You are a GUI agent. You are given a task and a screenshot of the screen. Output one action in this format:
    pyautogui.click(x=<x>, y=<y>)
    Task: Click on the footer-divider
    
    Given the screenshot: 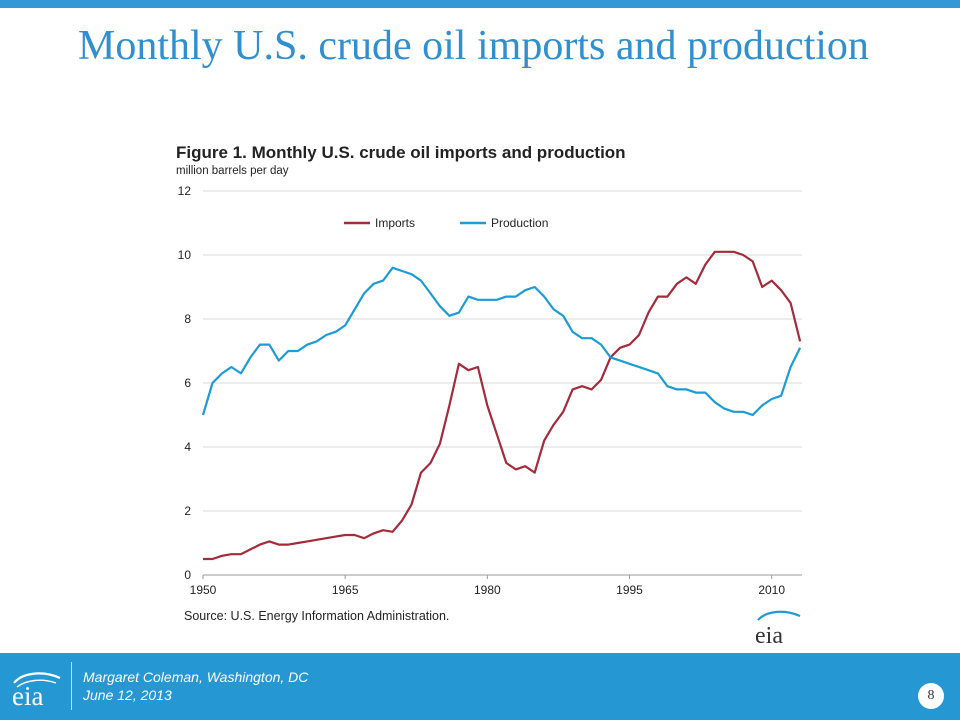 What is the action you would take?
    pyautogui.click(x=71, y=686)
    